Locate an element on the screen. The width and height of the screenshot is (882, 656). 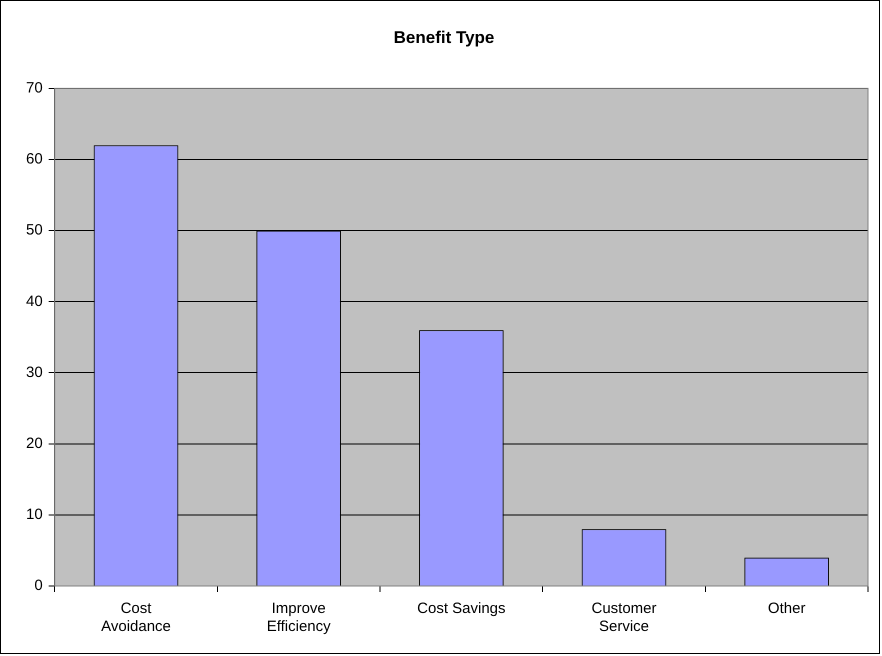
x-tick-label: Other is located at coordinates (787, 609).